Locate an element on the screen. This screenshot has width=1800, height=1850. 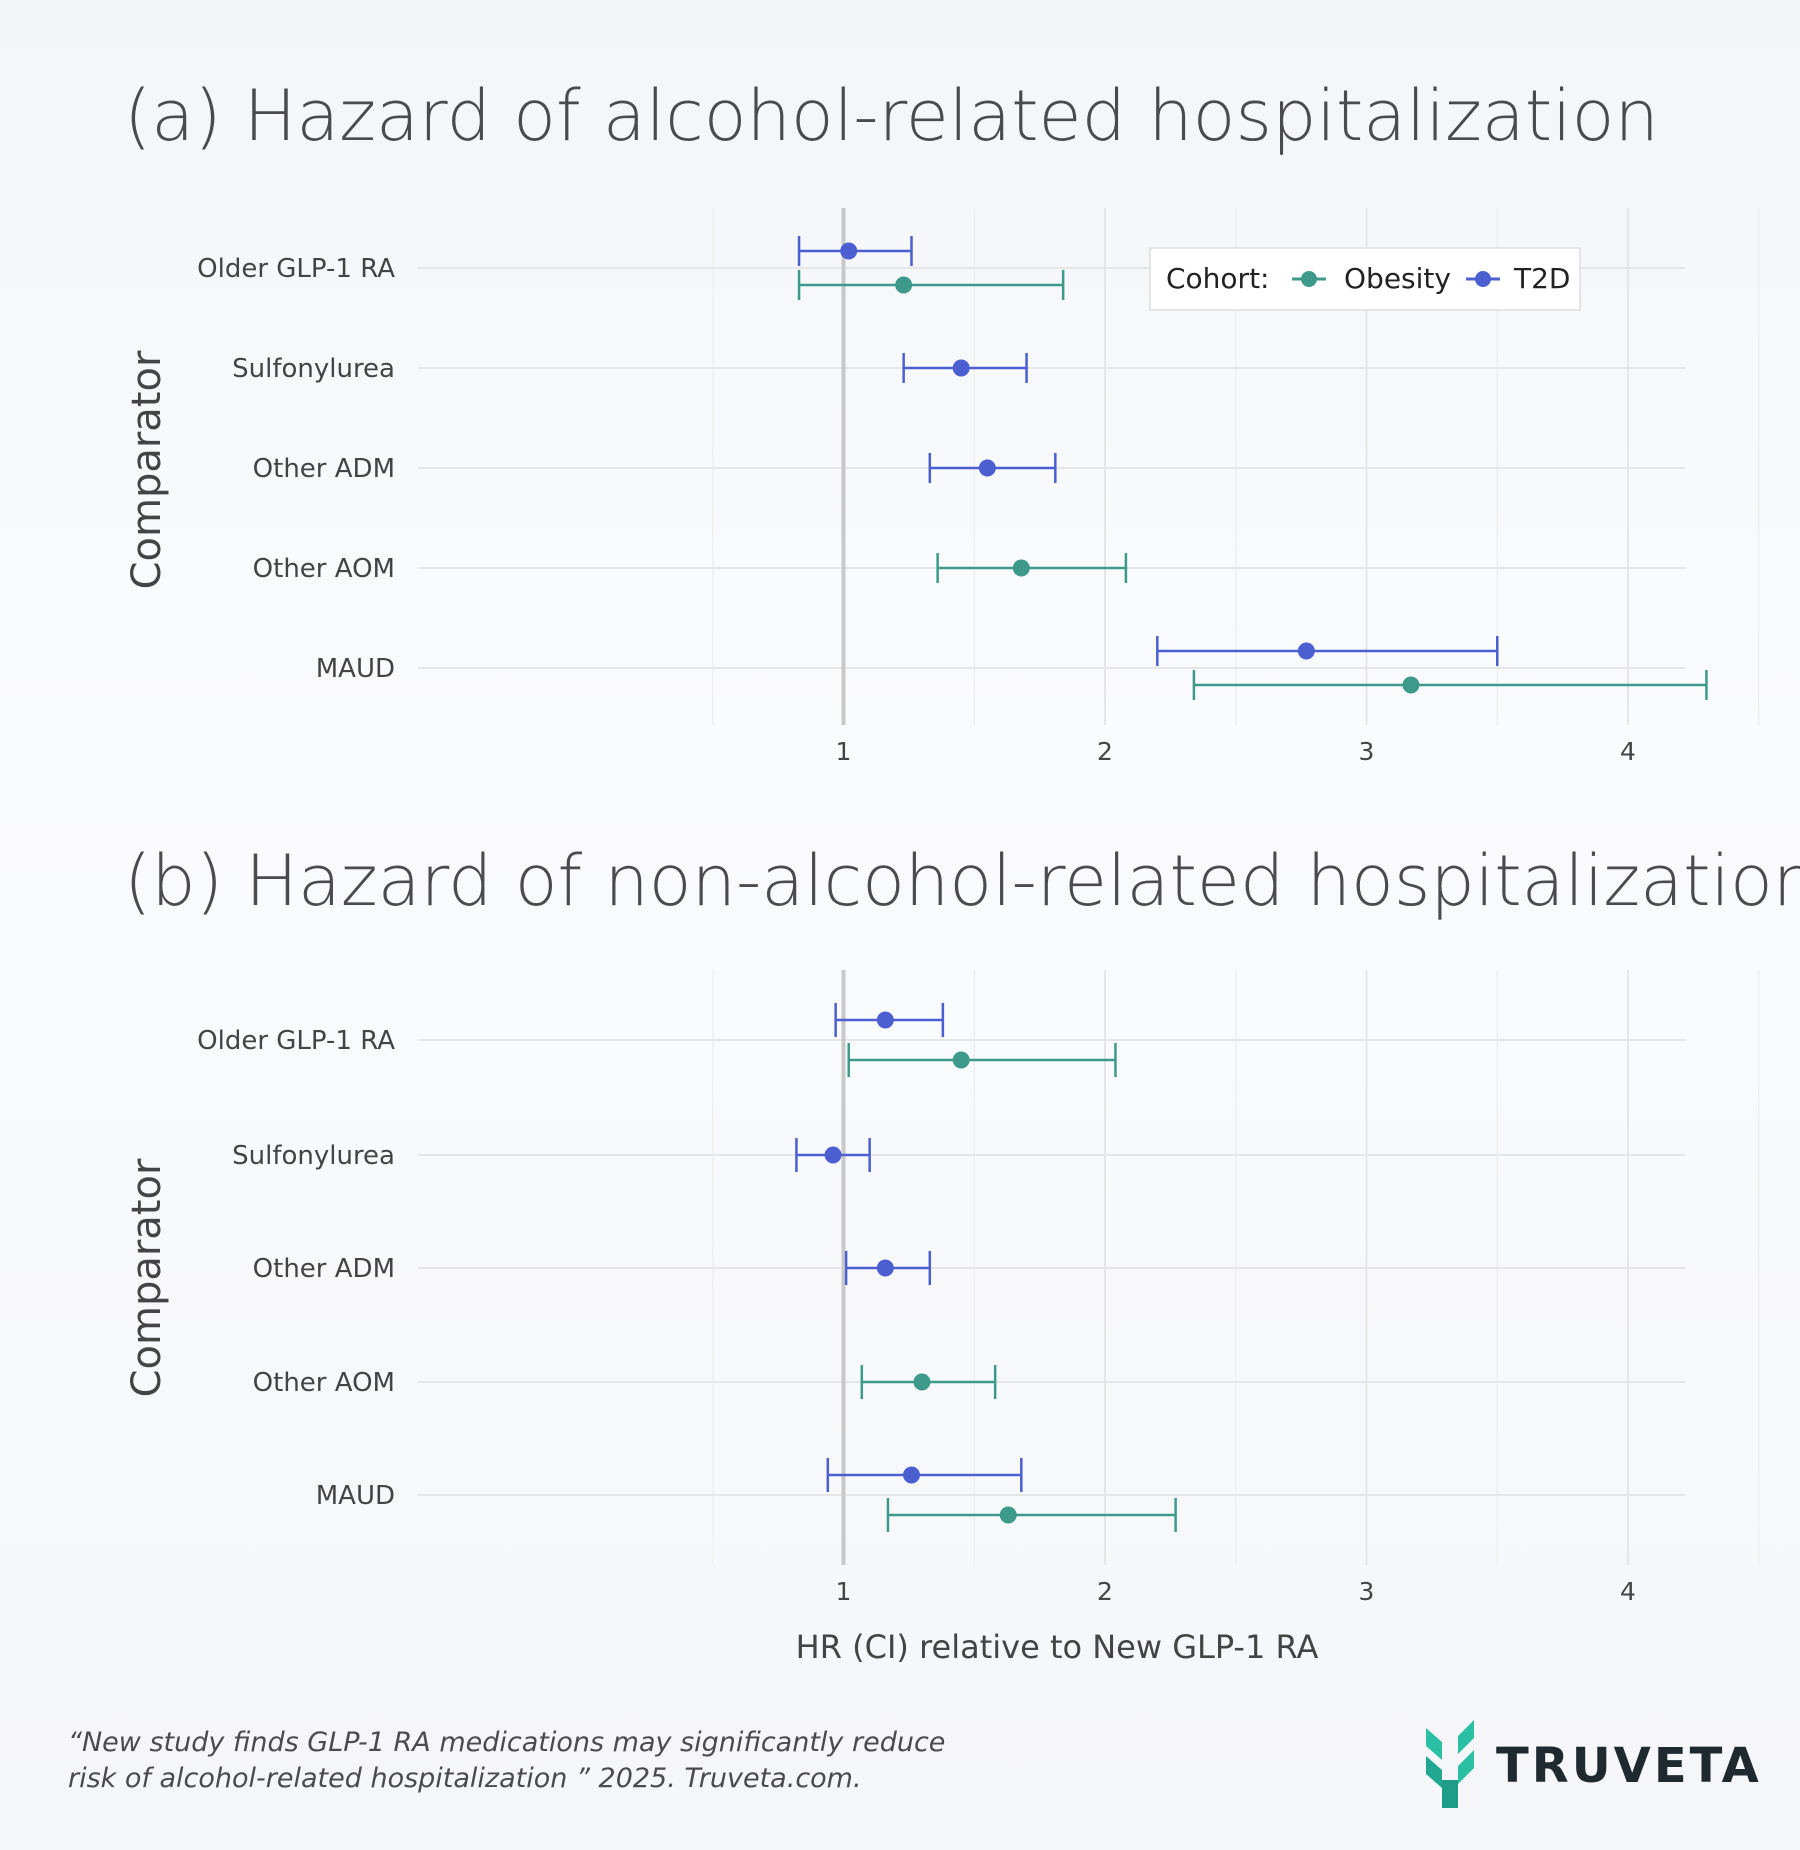
legend-box is located at coordinates (1365, 279).